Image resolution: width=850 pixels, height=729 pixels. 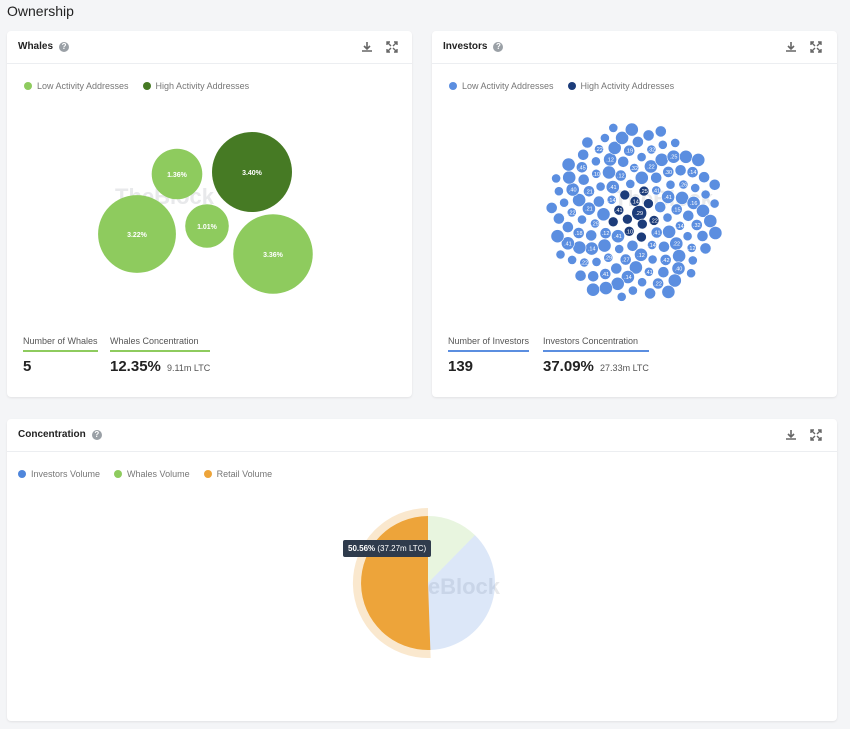 I want to click on legend-low-activity: Low Activity Addresses, so click(x=76, y=86).